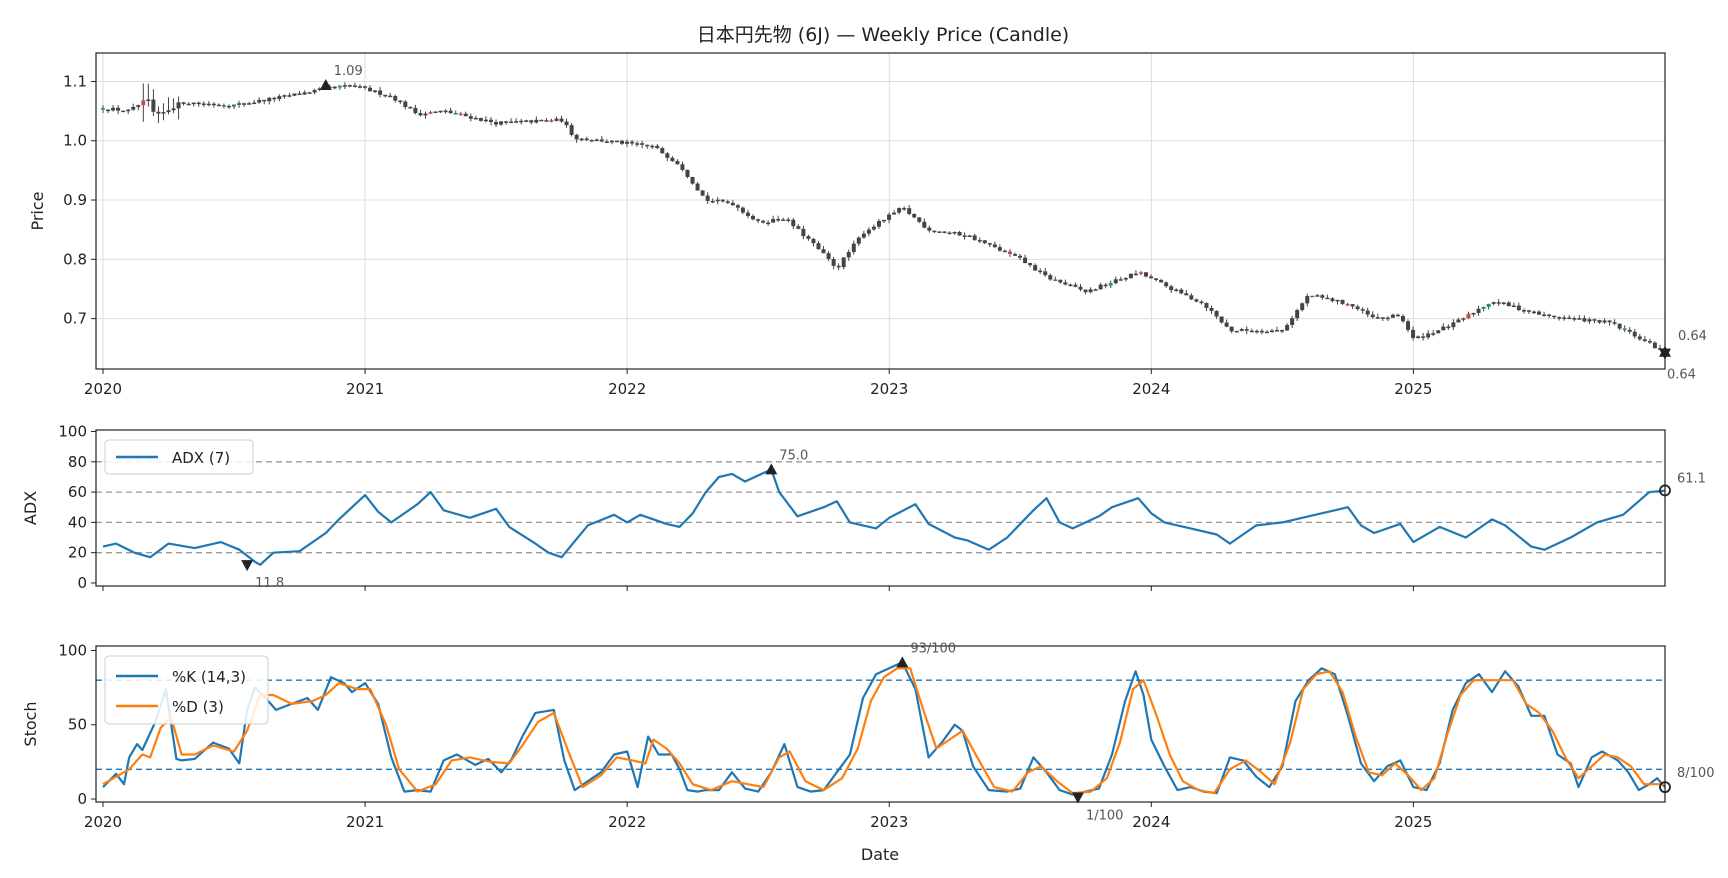 Image resolution: width=1728 pixels, height=878 pixels. Describe the element at coordinates (884, 517) in the screenshot. I see `adx-lines` at that location.